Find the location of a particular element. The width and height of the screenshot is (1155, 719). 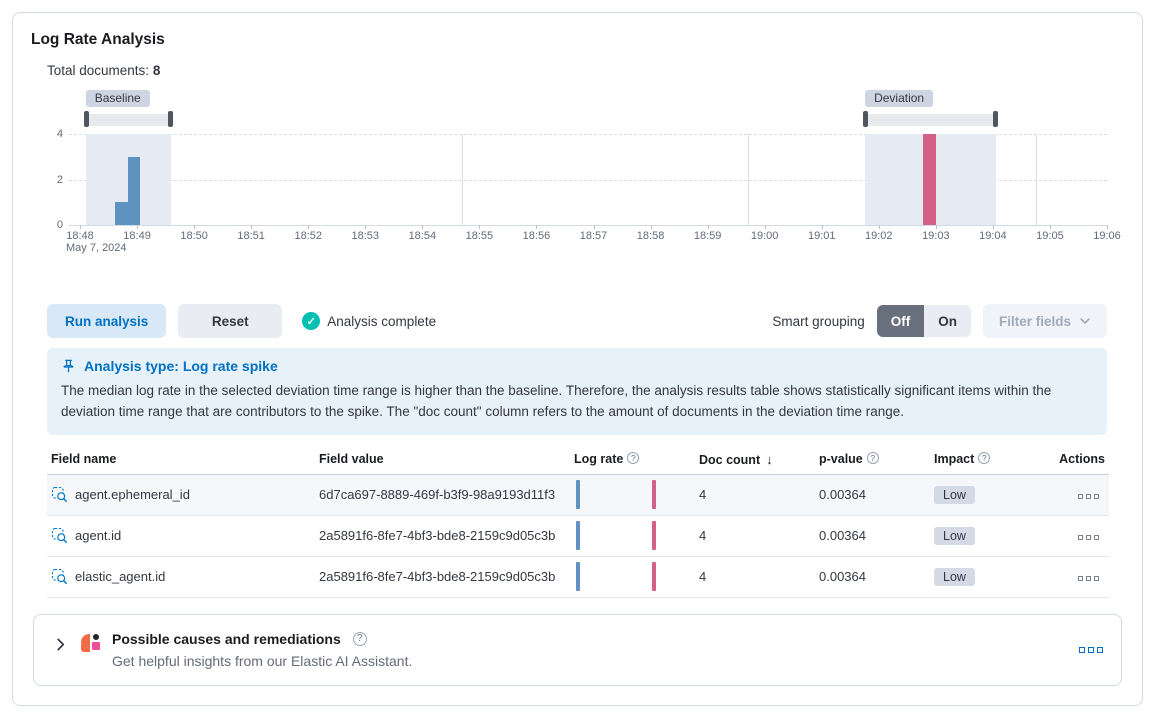

col-header-p-value: p-value? is located at coordinates (872, 460).